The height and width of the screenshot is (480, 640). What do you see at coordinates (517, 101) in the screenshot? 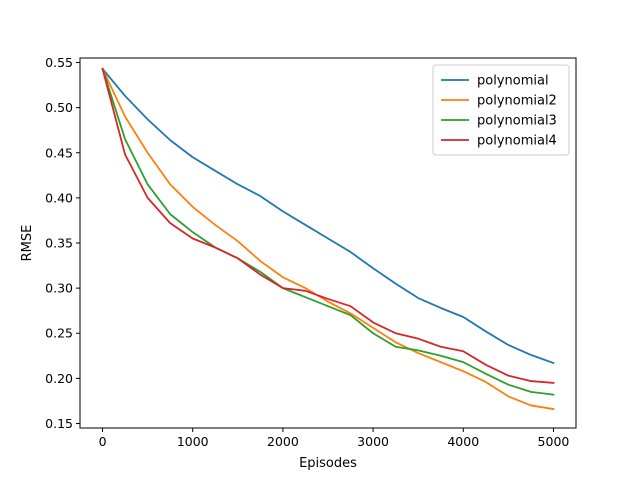
I see `legend-label-polynomial2: polynomial2` at bounding box center [517, 101].